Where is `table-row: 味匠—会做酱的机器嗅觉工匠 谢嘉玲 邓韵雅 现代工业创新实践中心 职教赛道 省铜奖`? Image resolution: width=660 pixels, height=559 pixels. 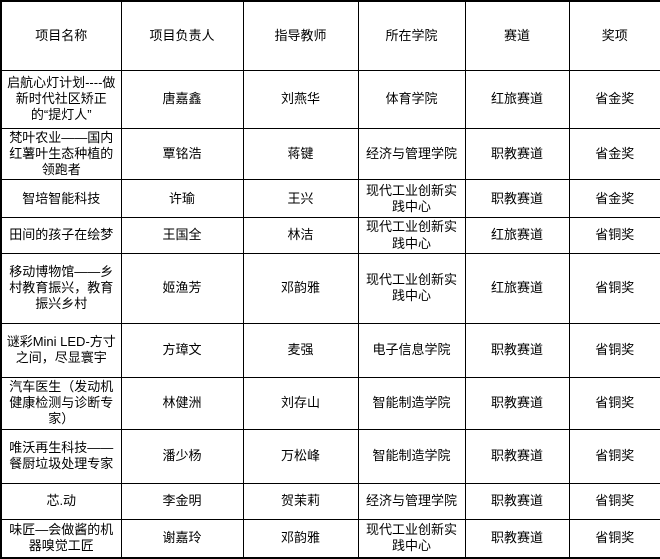
table-row: 味匠—会做酱的机器嗅觉工匠 谢嘉玲 邓韵雅 现代工业创新实践中心 职教赛道 省铜奖 is located at coordinates (330, 538).